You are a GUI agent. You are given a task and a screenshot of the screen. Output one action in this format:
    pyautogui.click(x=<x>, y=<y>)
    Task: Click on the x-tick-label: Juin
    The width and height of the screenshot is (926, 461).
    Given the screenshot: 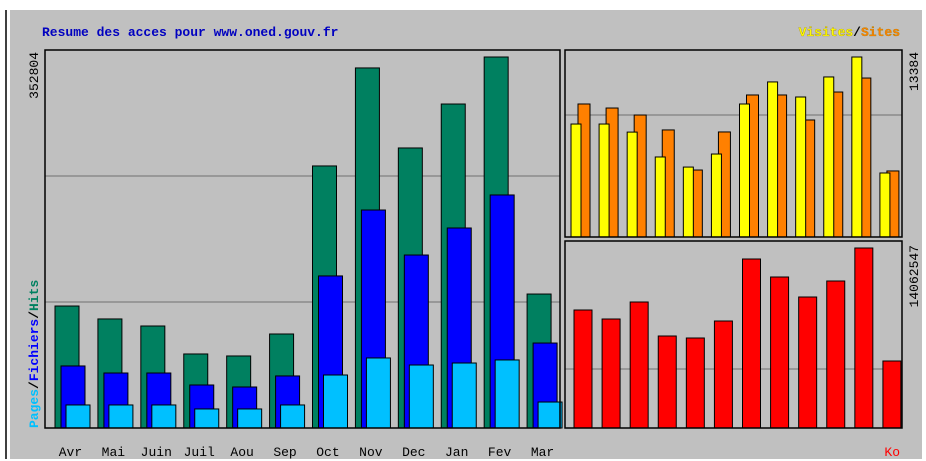 What is the action you would take?
    pyautogui.click(x=156, y=452)
    